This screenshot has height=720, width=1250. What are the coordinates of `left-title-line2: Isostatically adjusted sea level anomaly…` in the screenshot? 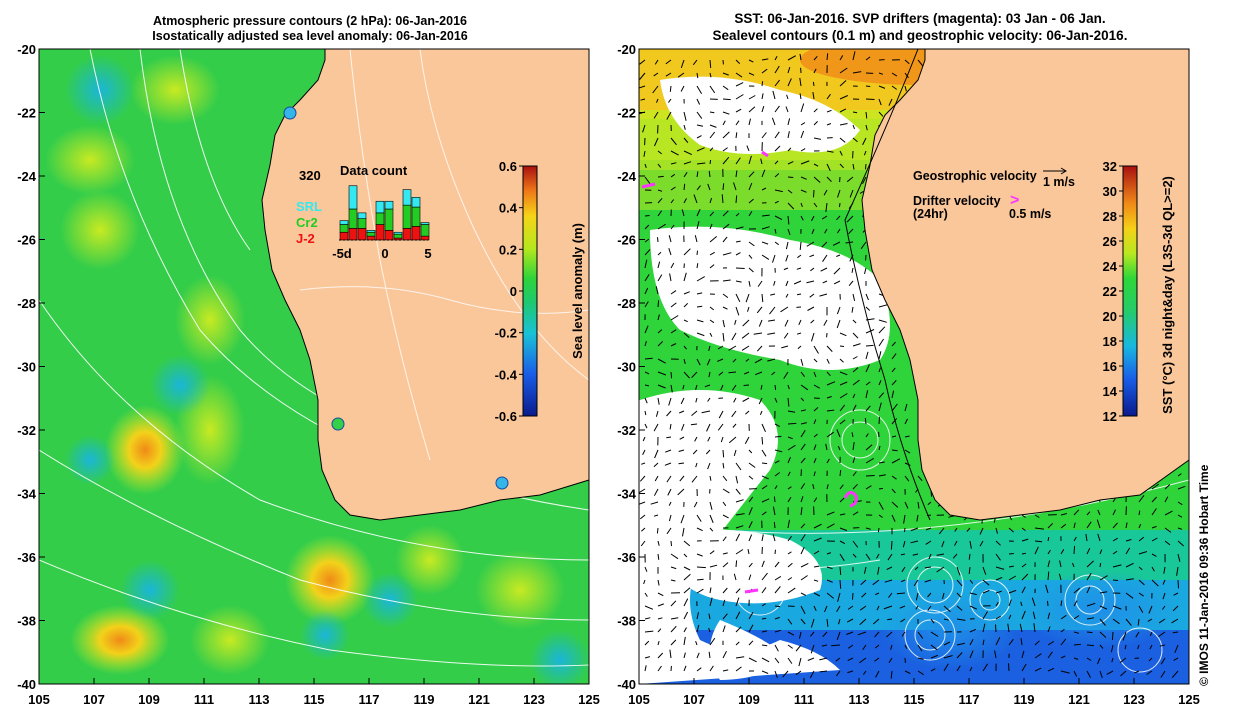 It's located at (310, 36).